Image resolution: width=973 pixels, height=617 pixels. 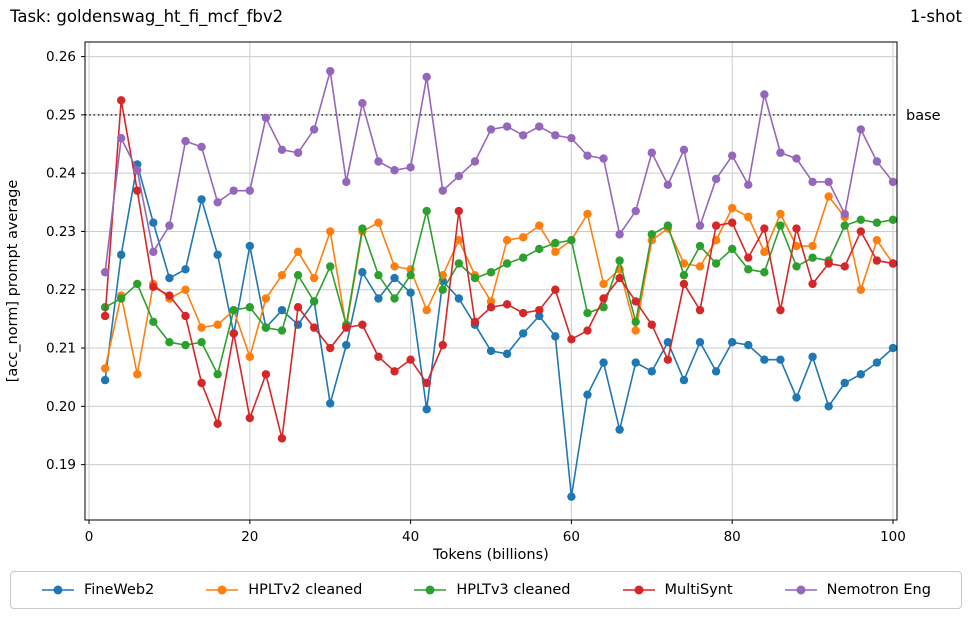 What do you see at coordinates (147, 16) in the screenshot?
I see `chart-title: Task: goldenswag_ht_fi_mcf_fbv2` at bounding box center [147, 16].